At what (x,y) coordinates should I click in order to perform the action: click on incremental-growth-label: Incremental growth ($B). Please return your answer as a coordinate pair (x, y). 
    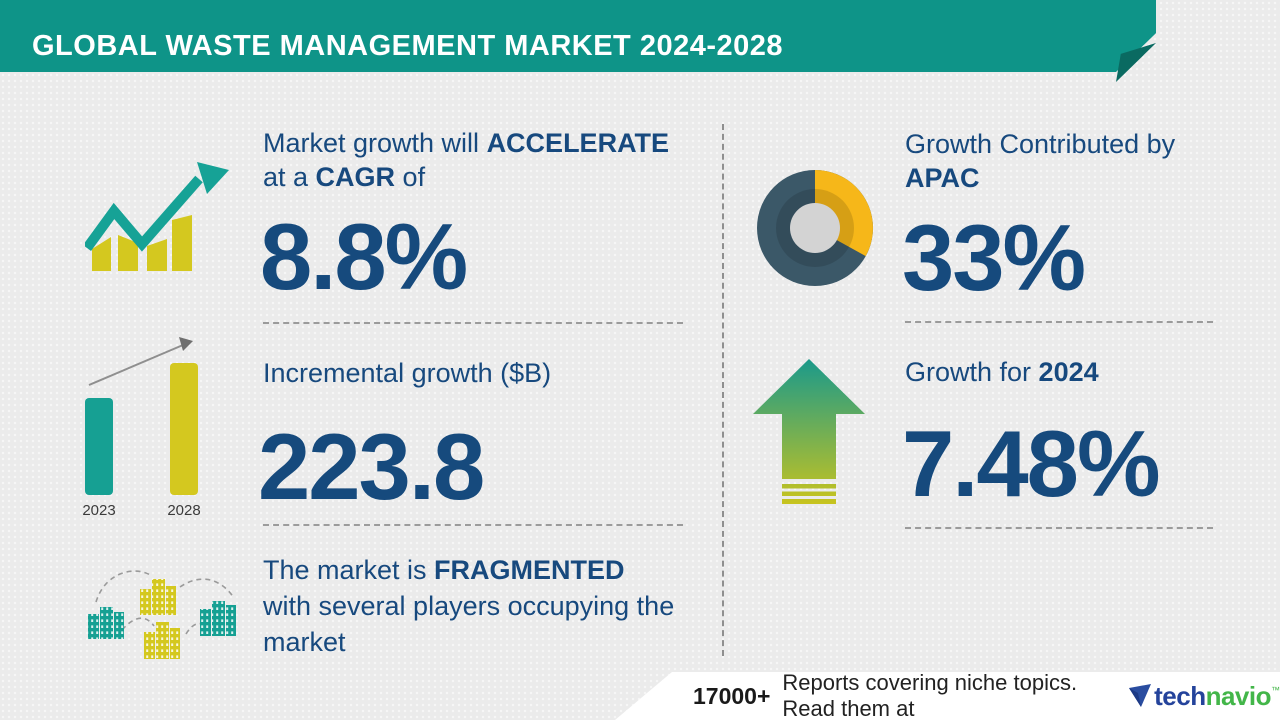
    Looking at the image, I should click on (407, 373).